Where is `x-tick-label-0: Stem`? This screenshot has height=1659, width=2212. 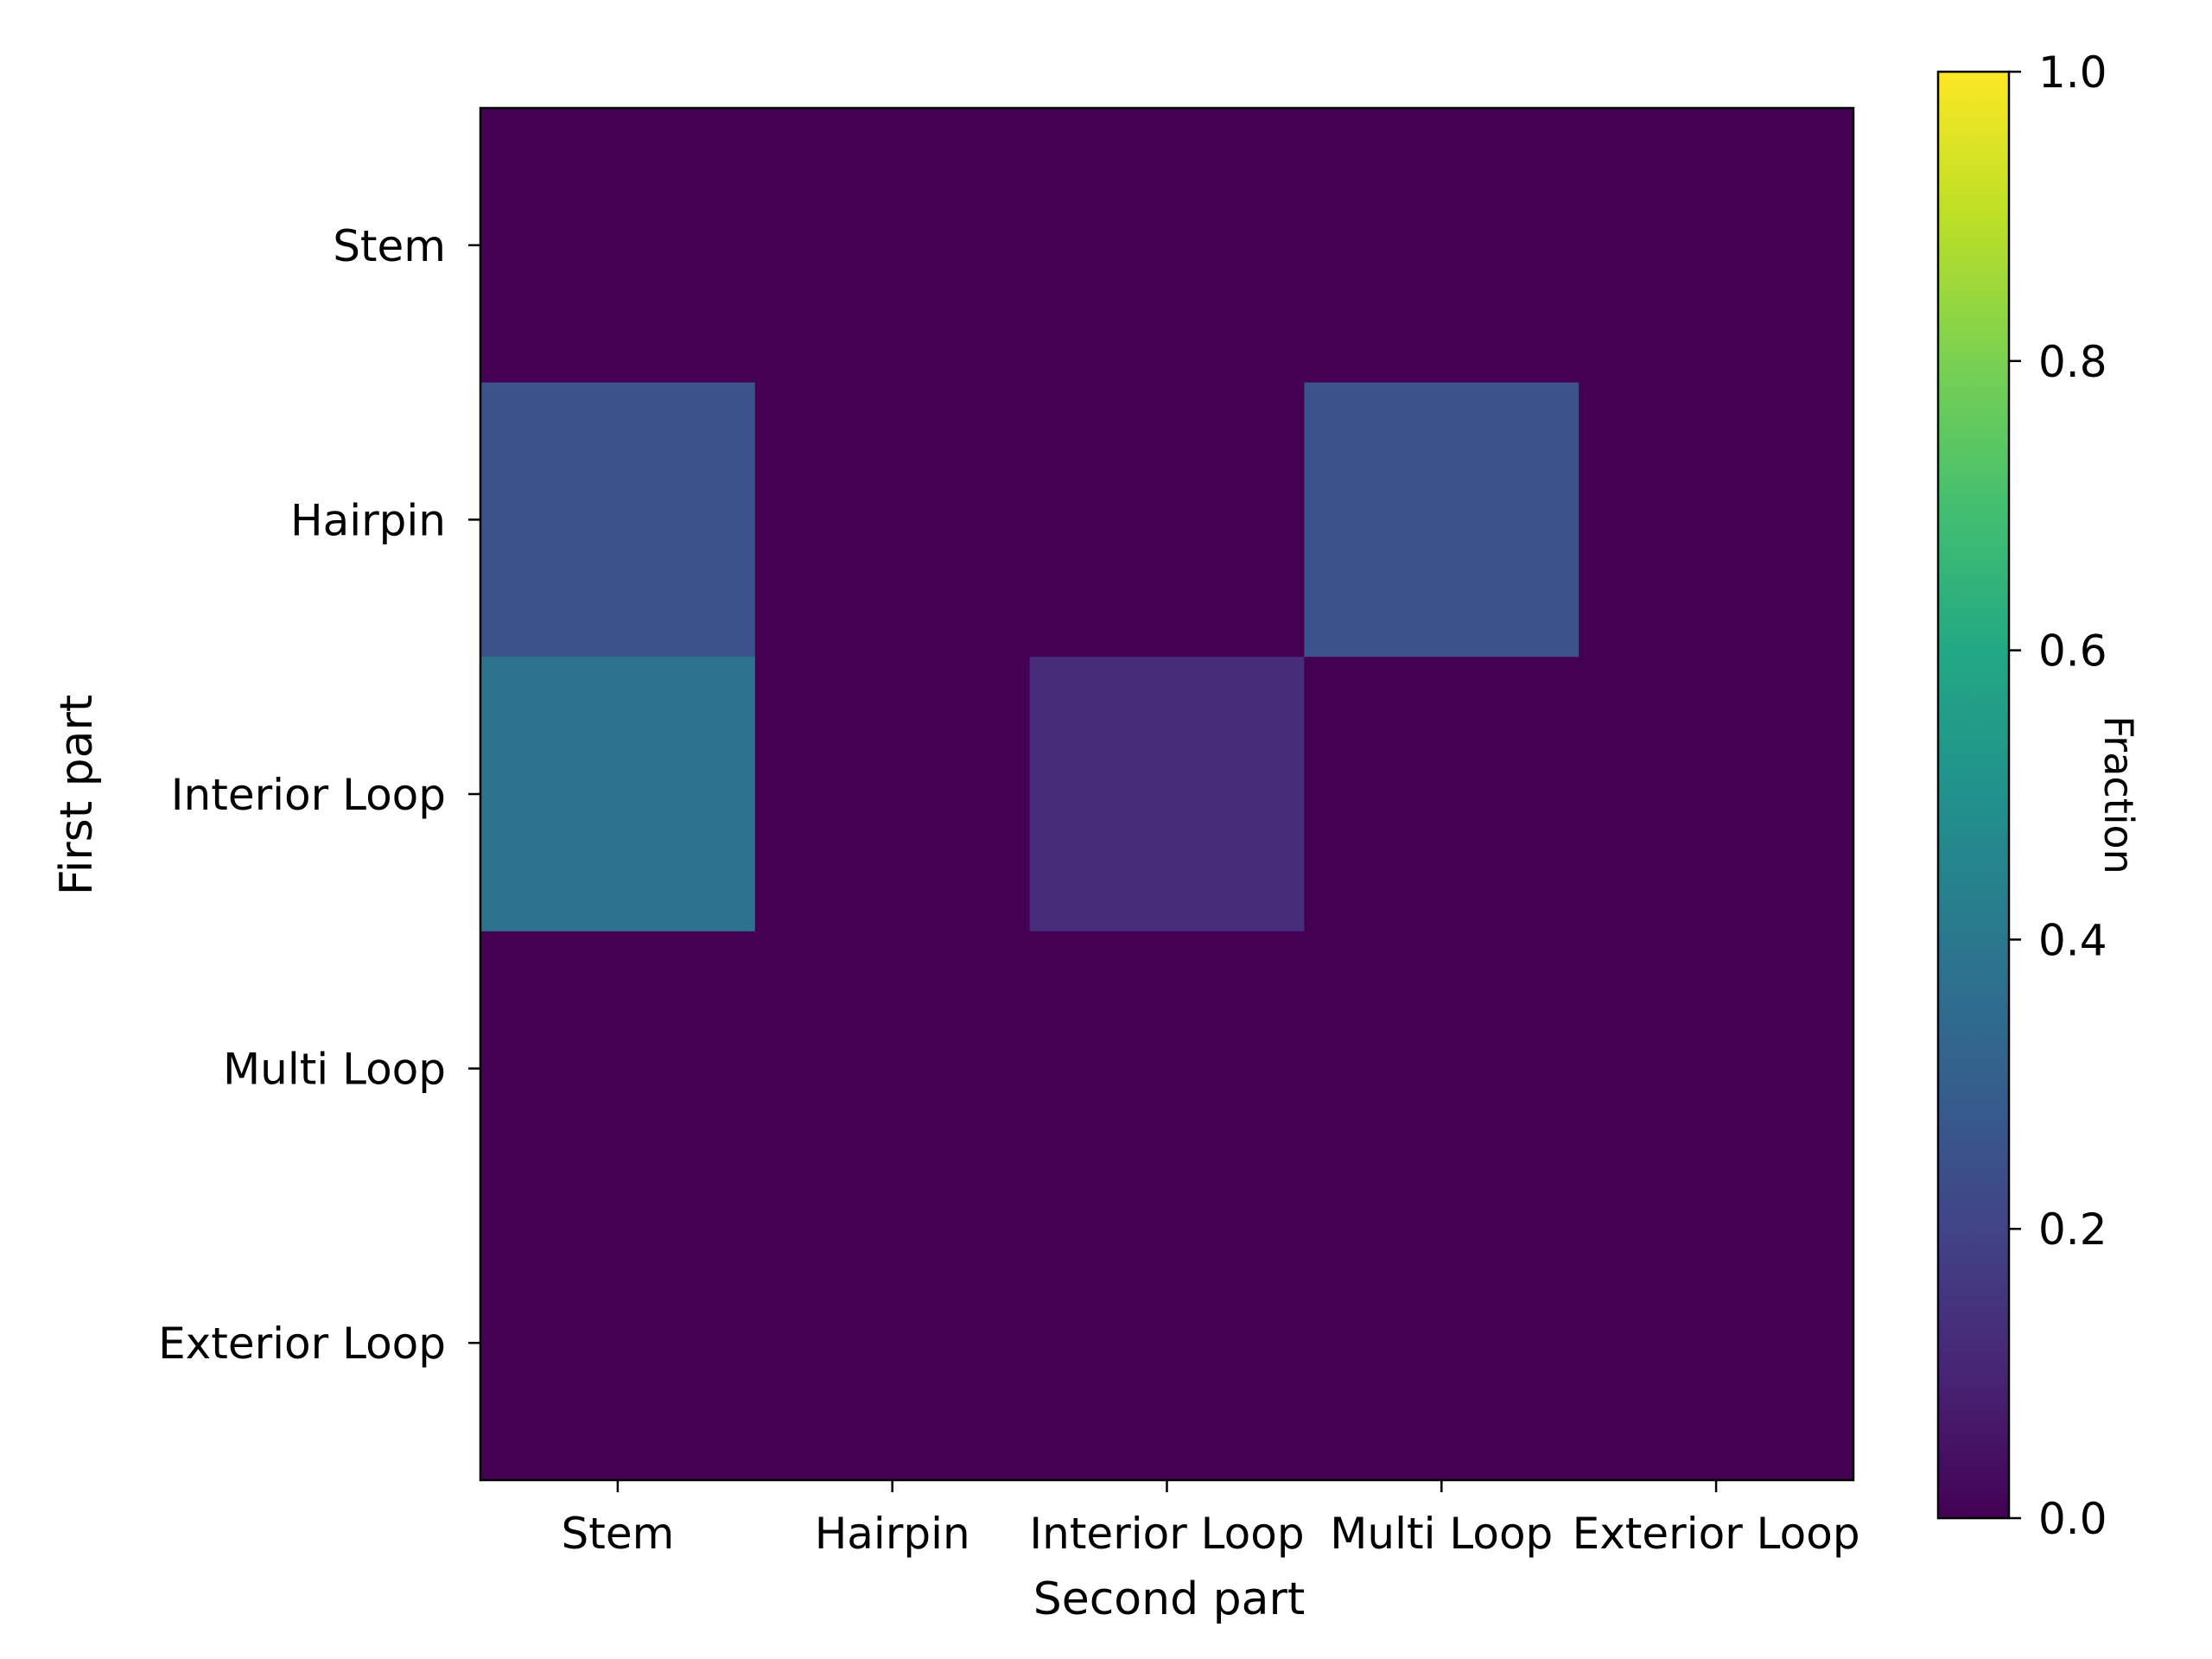 x-tick-label-0: Stem is located at coordinates (617, 1534).